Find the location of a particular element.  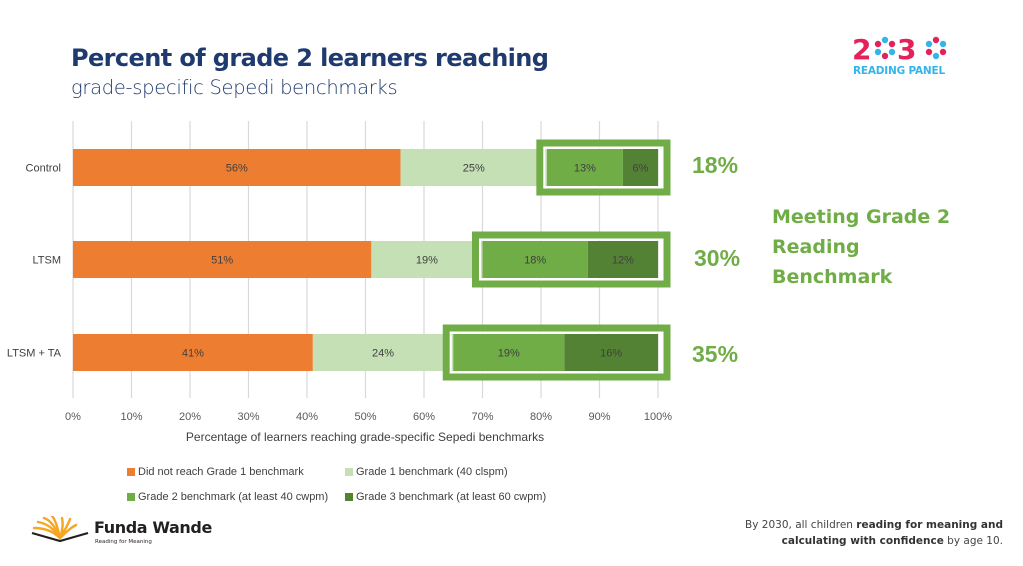

legend-item: Grade 1 benchmark (40 clspm) is located at coordinates (426, 472).